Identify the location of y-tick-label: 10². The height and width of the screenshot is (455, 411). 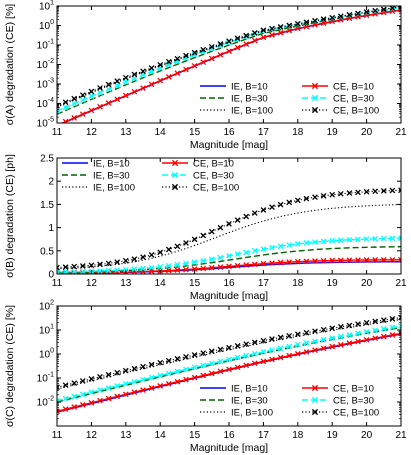
(46, 306).